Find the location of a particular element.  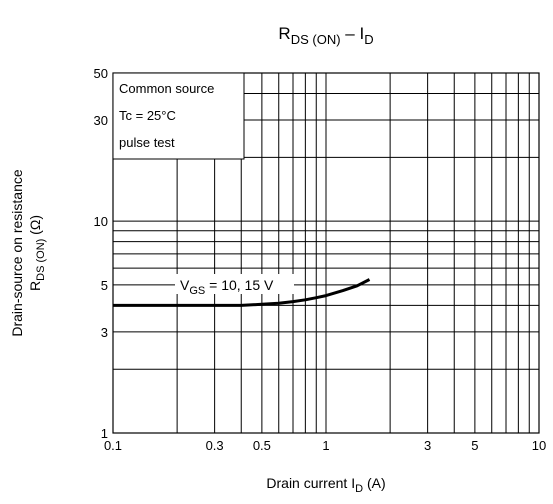

y-tick-label: 3 is located at coordinates (104, 332).